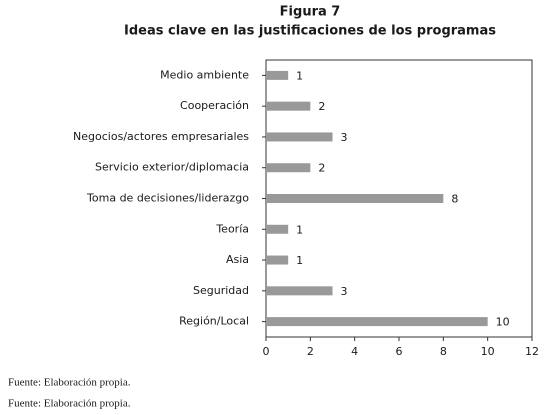 This screenshot has height=415, width=544. Describe the element at coordinates (232, 228) in the screenshot. I see `y-tick-label: Teoría` at that location.